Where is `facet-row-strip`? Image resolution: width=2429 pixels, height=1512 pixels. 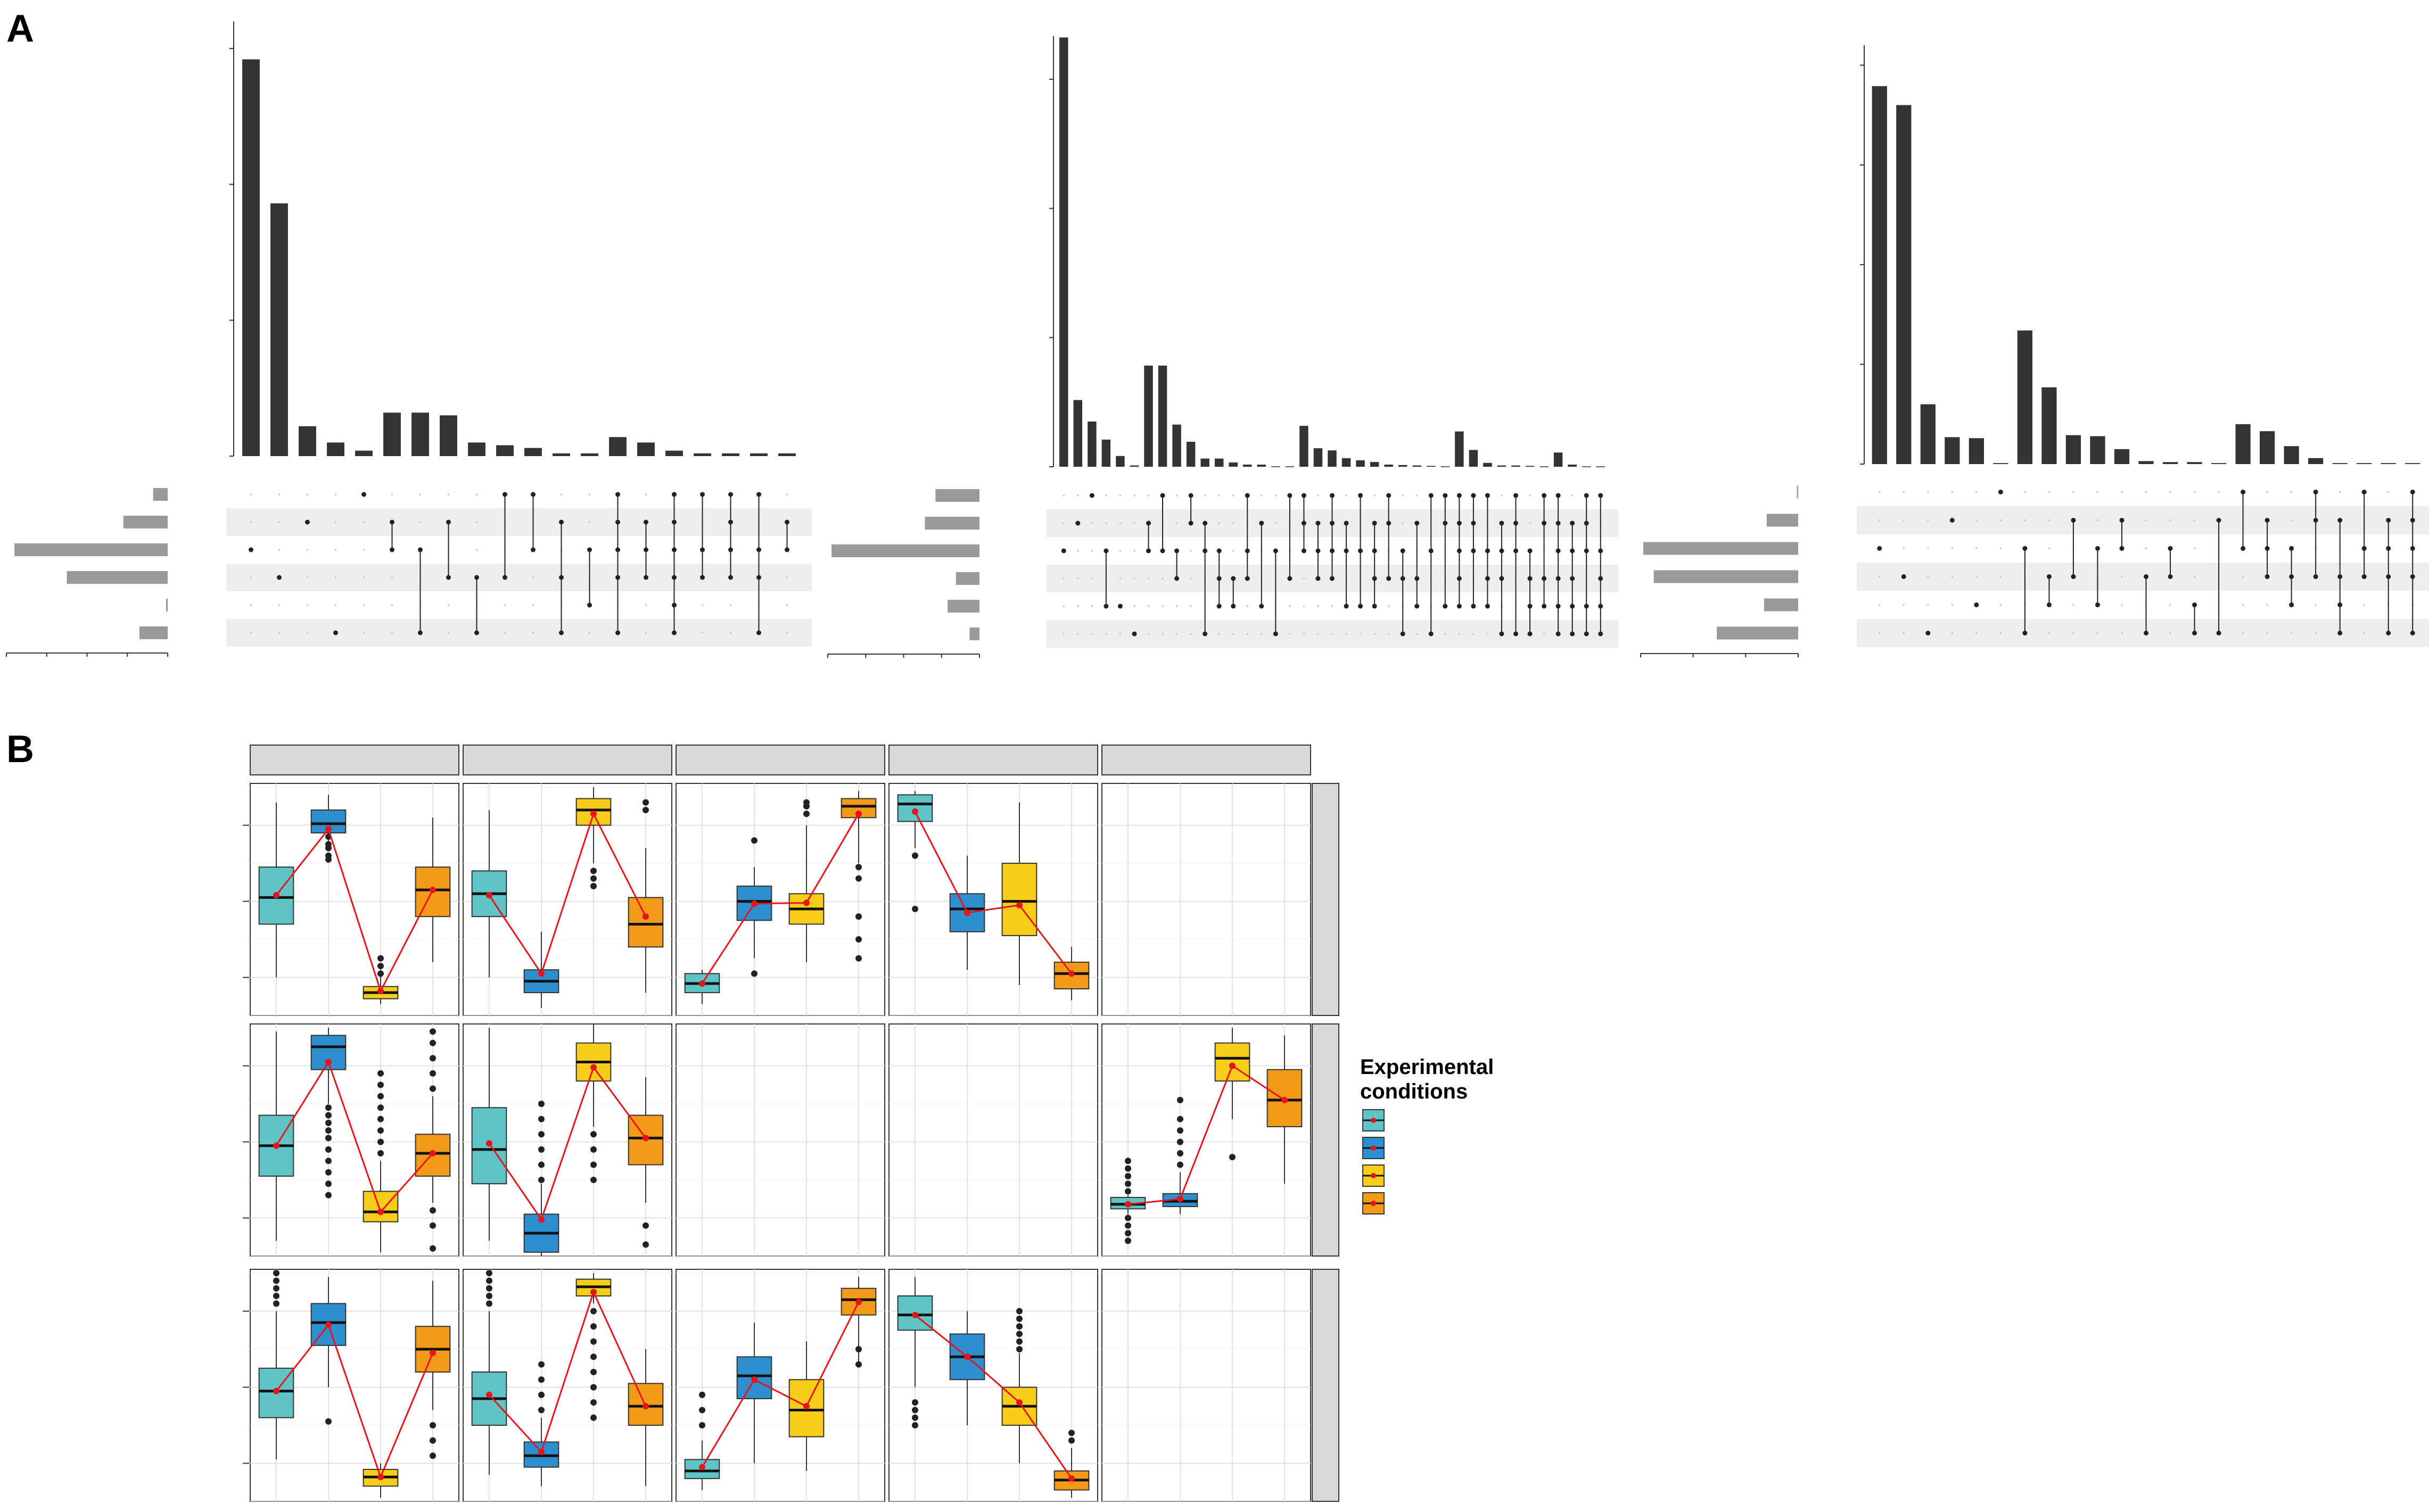
facet-row-strip is located at coordinates (1325, 1386).